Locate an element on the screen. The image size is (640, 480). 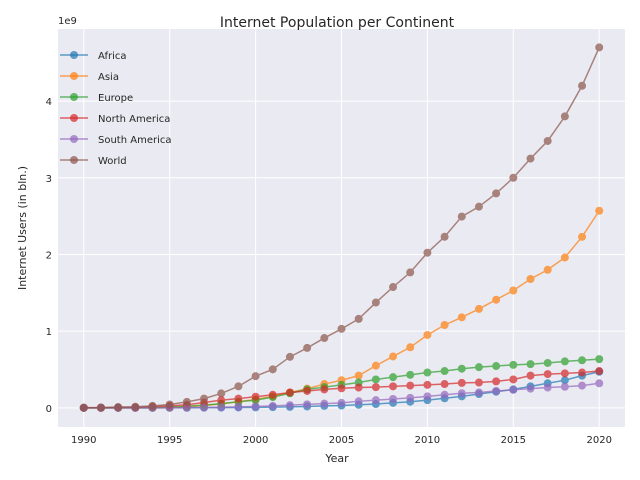
x-tick-label: 2005 is located at coordinates (341, 440).